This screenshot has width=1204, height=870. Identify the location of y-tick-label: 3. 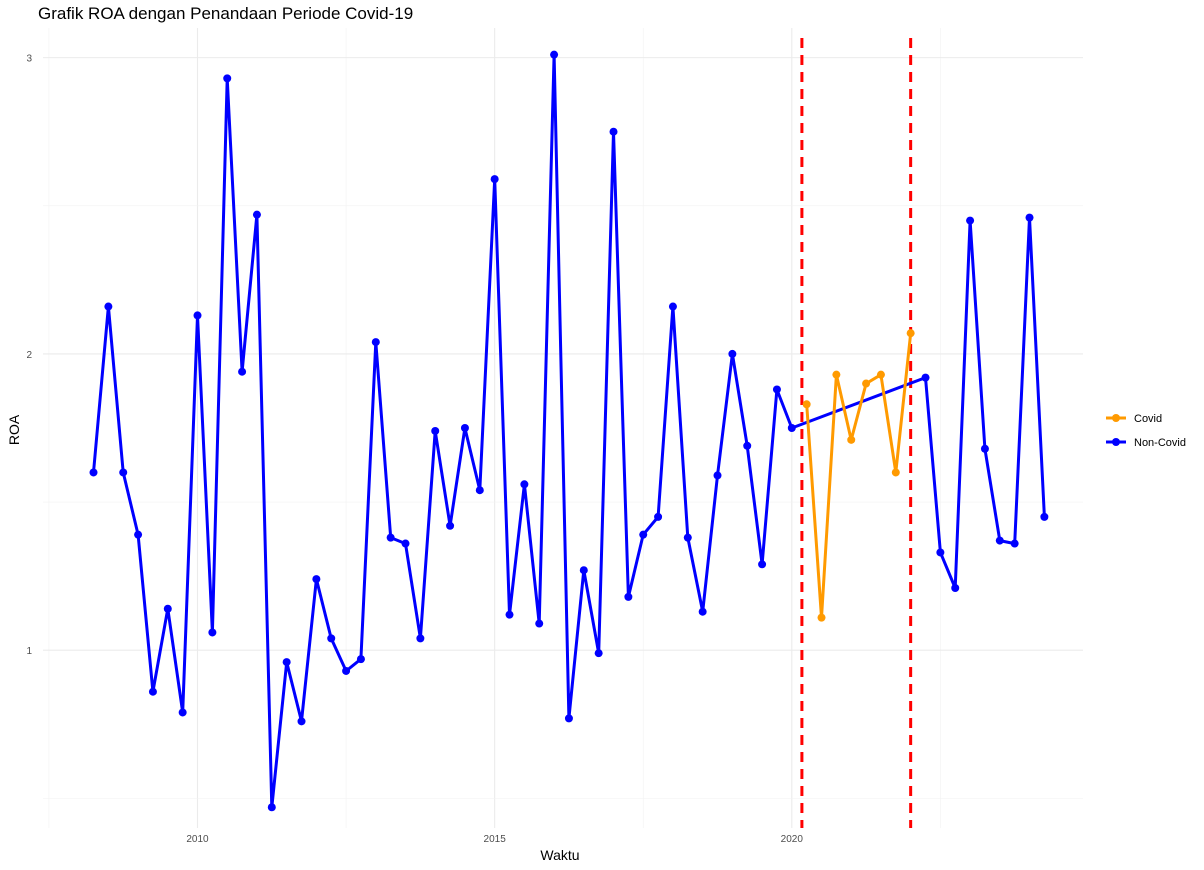
(29, 59).